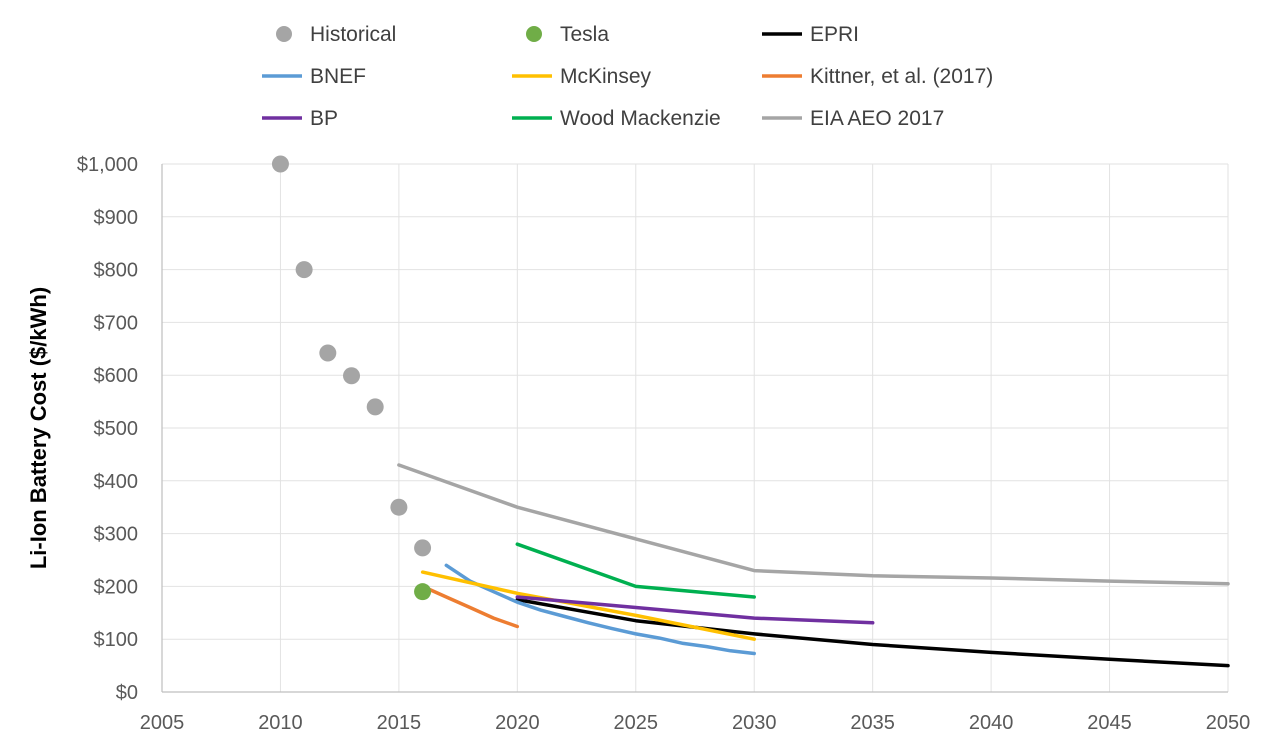 This screenshot has height=753, width=1277. What do you see at coordinates (116, 640) in the screenshot?
I see `y-tick-label: $100` at bounding box center [116, 640].